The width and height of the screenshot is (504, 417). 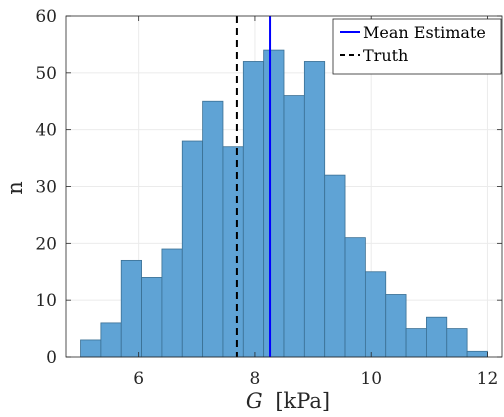 I want to click on x-axis-variable: G, so click(x=254, y=401).